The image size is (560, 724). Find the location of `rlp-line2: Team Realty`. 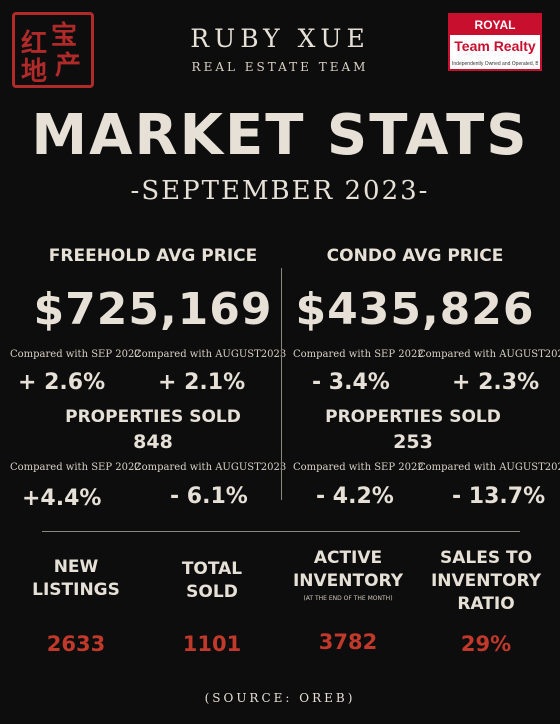

rlp-line2: Team Realty is located at coordinates (495, 46).